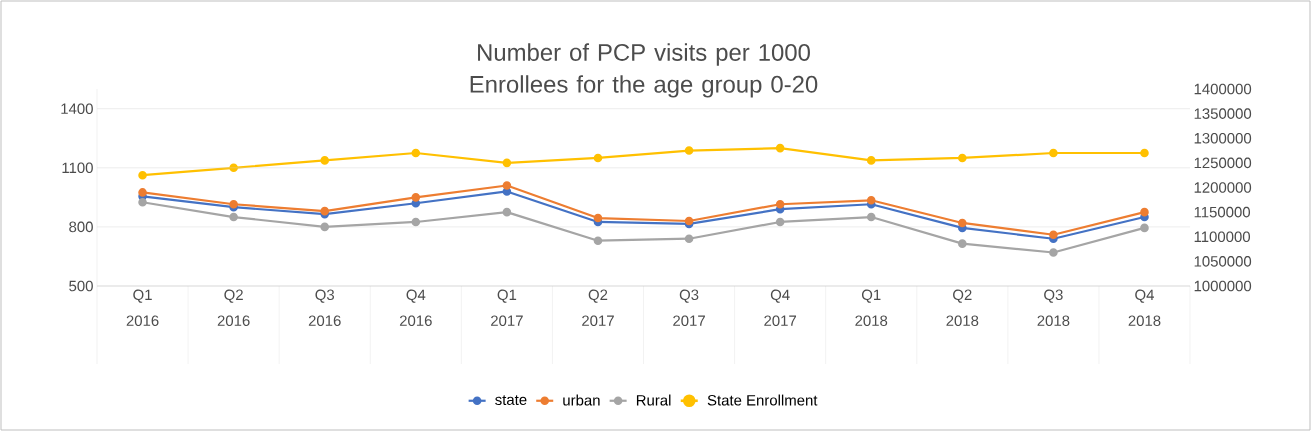 Image resolution: width=1311 pixels, height=431 pixels. I want to click on y2-tick-label: 1400000, so click(1223, 89).